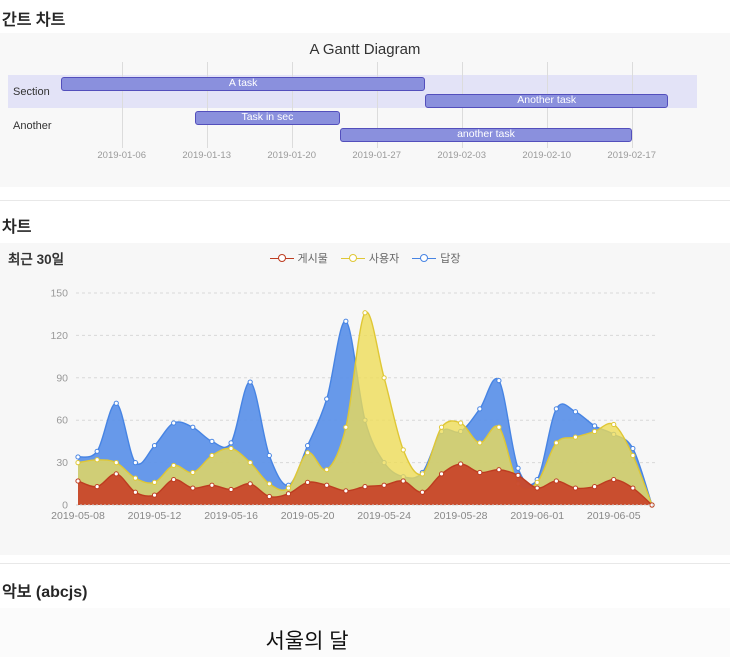 The image size is (730, 657). Describe the element at coordinates (62, 421) in the screenshot. I see `y-axis-label: 60` at that location.